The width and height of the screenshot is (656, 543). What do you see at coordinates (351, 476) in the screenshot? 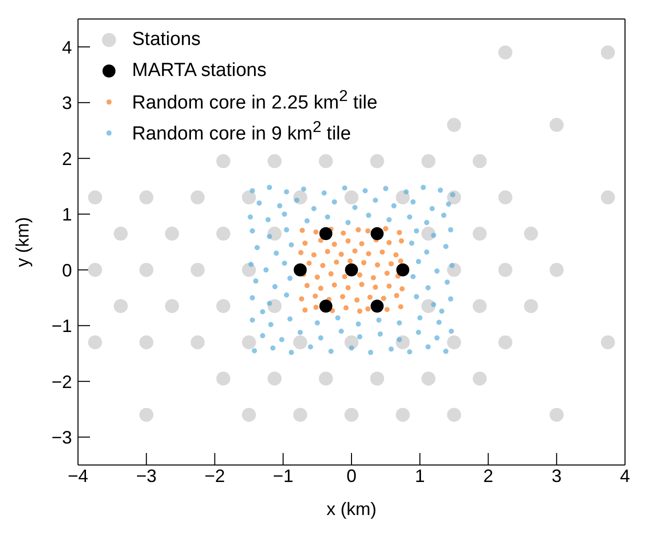
I see `x-tick-label: 0` at bounding box center [351, 476].